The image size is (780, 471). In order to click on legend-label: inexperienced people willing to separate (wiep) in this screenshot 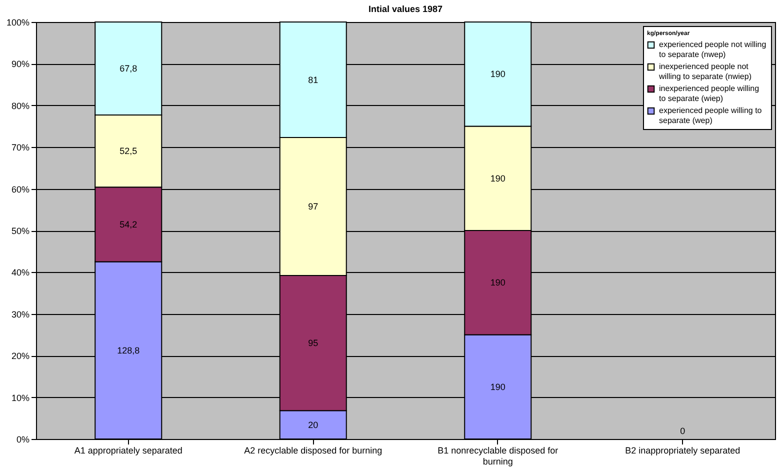, I will do `click(709, 93)`.